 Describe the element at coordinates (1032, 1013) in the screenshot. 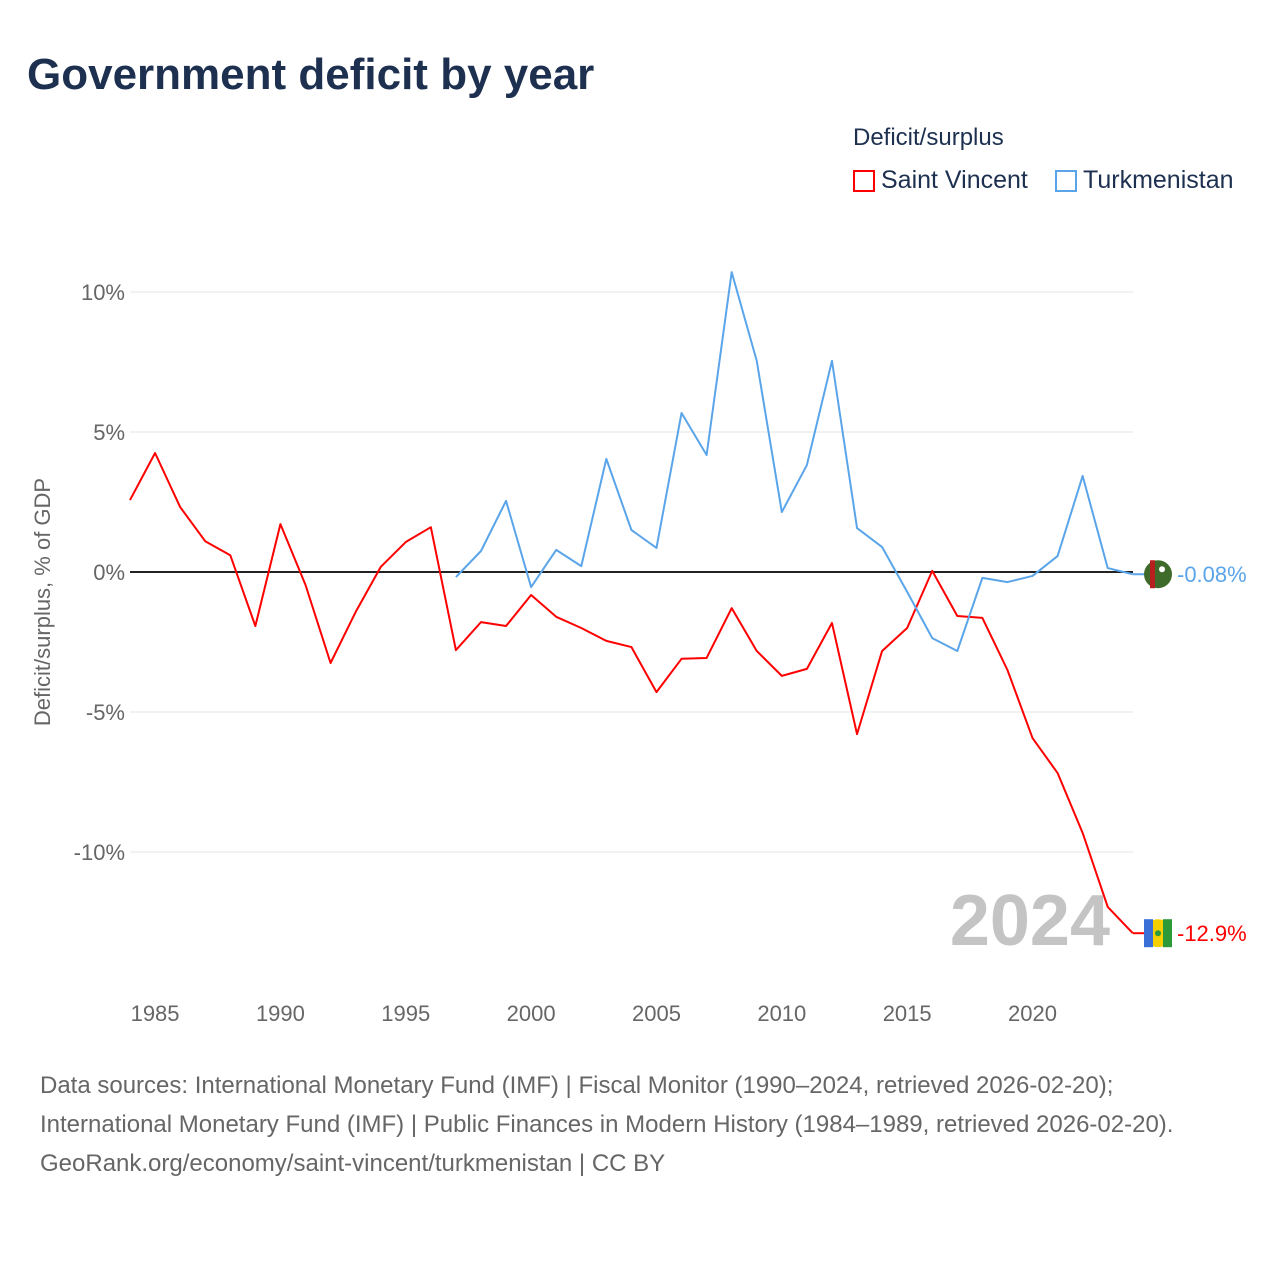

I see `x-tick-label: 2020` at that location.